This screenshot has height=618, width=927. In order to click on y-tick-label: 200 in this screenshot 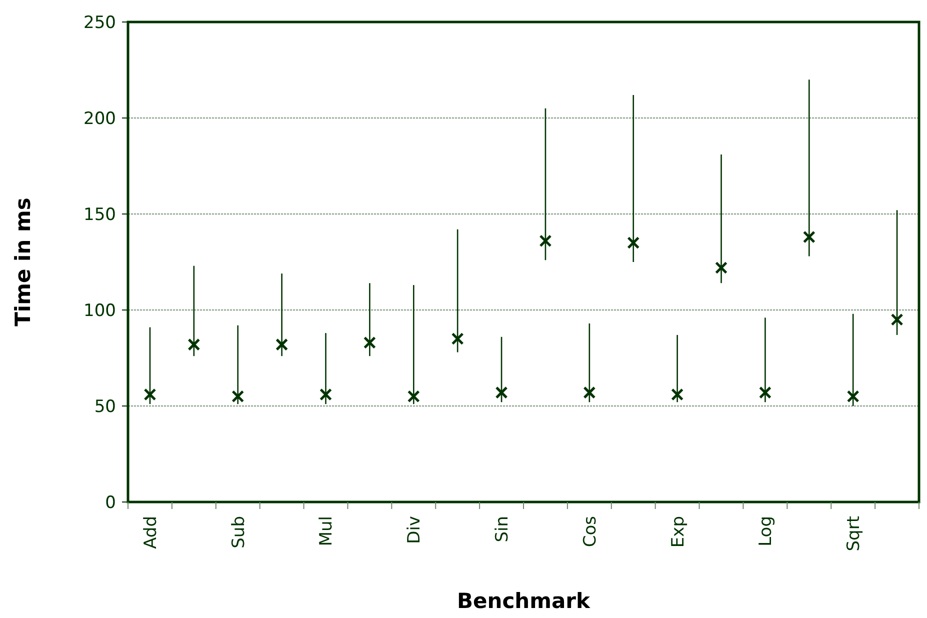, I will do `click(100, 118)`.